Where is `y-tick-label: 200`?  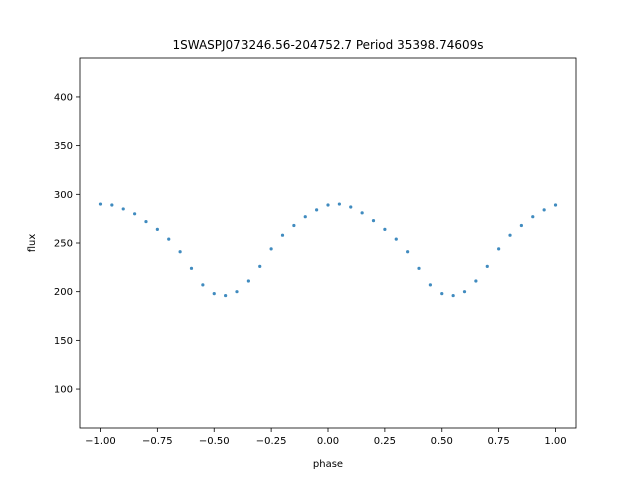 y-tick-label: 200 is located at coordinates (63, 292).